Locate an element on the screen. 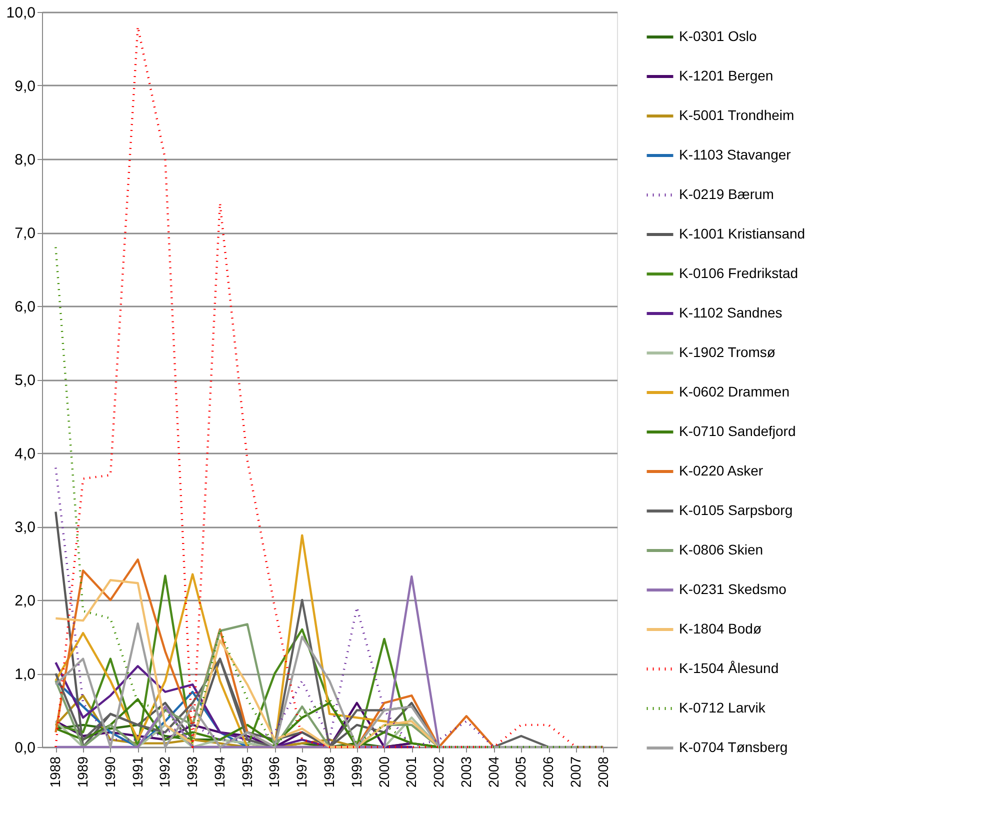  y-tick-label: 5,0 is located at coordinates (25, 380).